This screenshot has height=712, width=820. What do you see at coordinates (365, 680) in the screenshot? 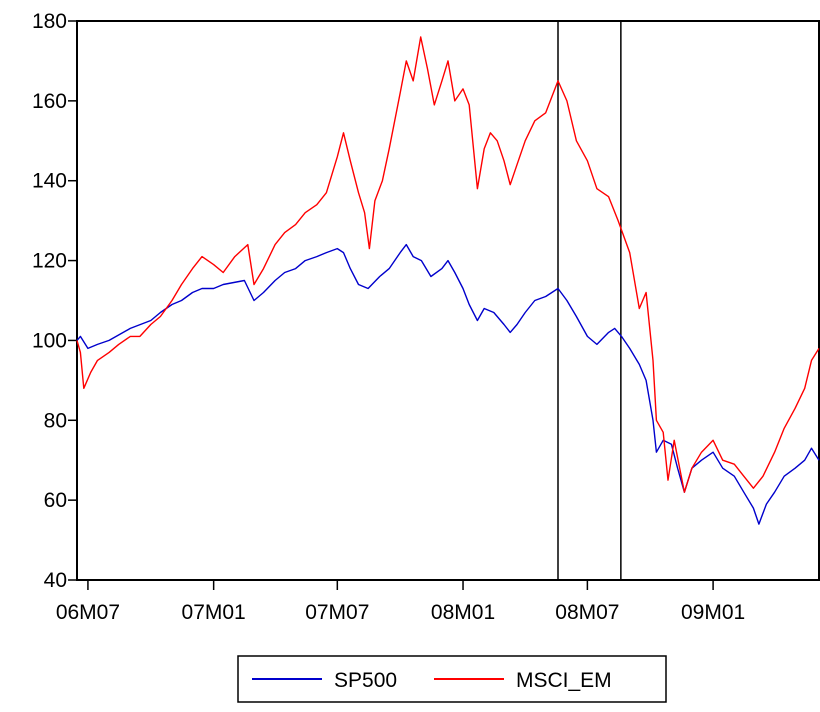
I see `legend-label-sp500: SP500` at bounding box center [365, 680].